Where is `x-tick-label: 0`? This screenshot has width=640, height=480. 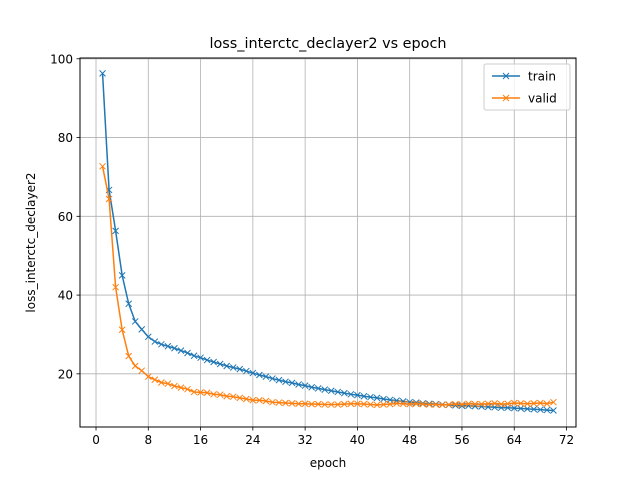
x-tick-label: 0 is located at coordinates (96, 440).